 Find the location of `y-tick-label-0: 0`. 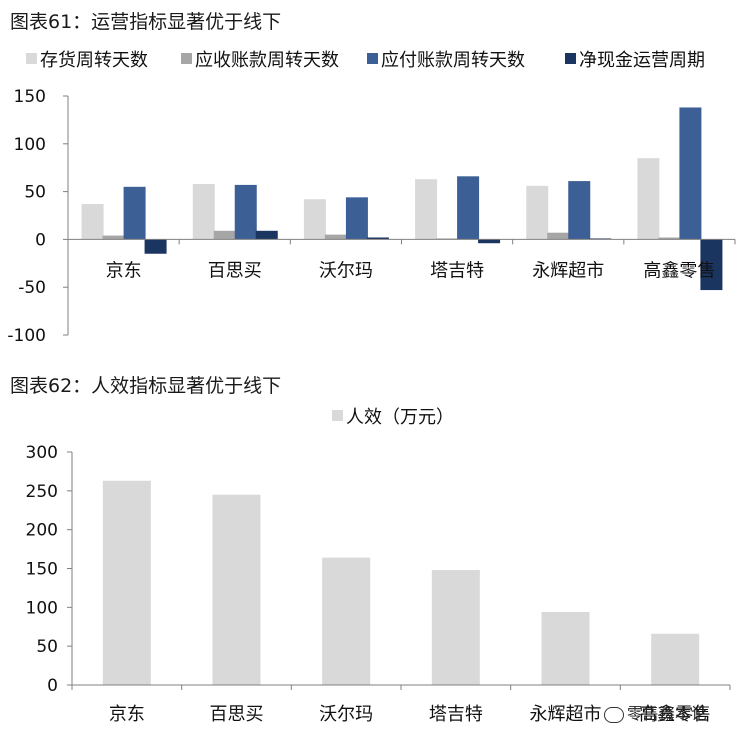

y-tick-label-0: 0 is located at coordinates (52, 686).